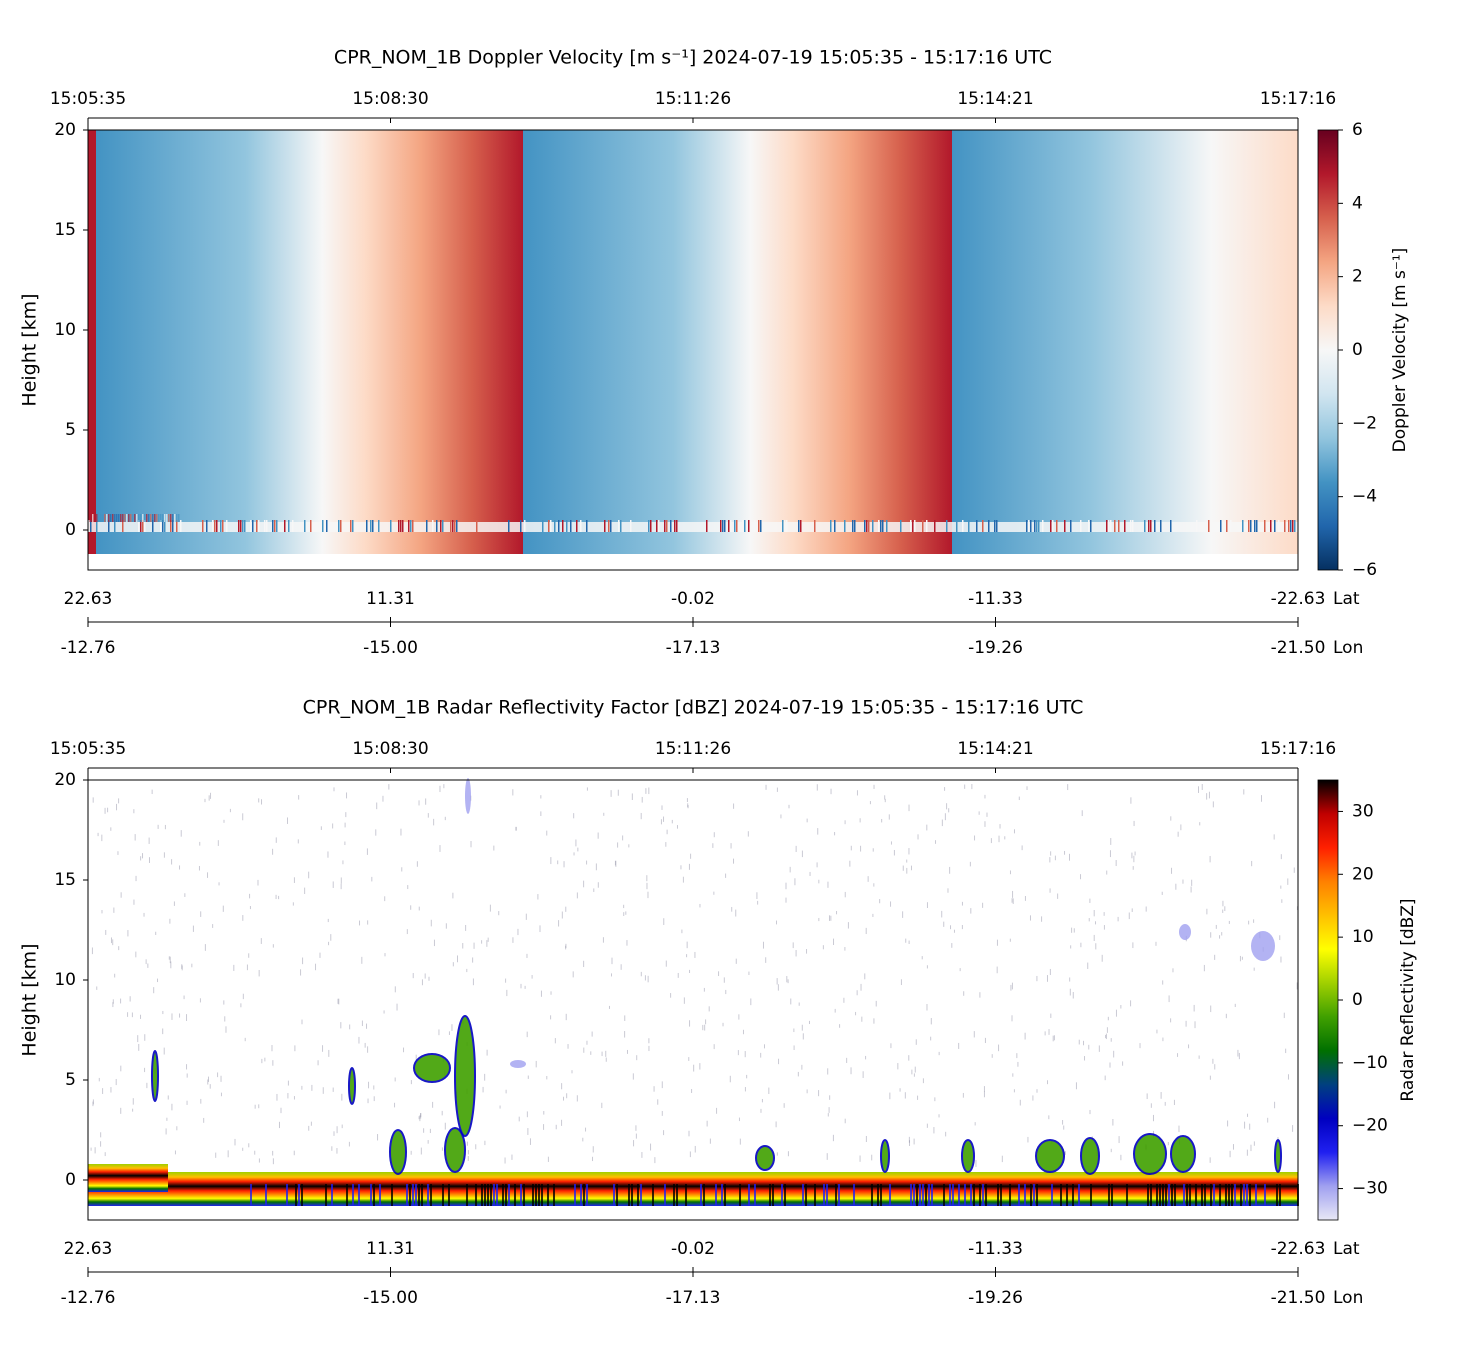 This screenshot has height=1350, width=1459. I want to click on time-tick-label: 15:08:30, so click(390, 749).